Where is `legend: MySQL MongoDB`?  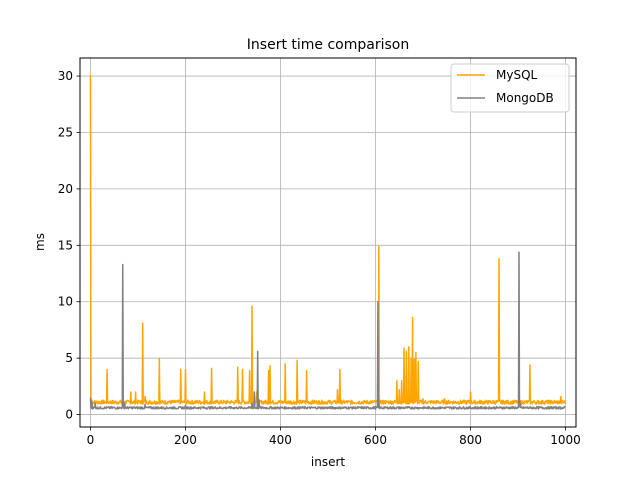 legend: MySQL MongoDB is located at coordinates (510, 88).